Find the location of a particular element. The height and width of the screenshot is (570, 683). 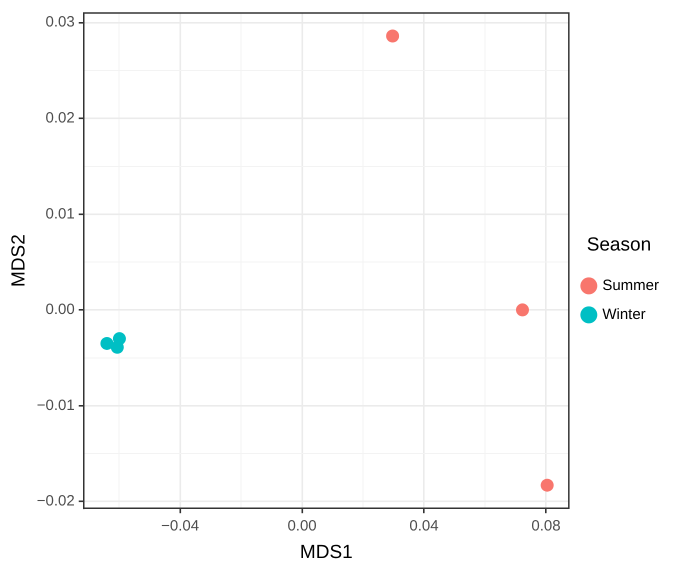

y-tick-label: 0.03 is located at coordinates (60, 22).